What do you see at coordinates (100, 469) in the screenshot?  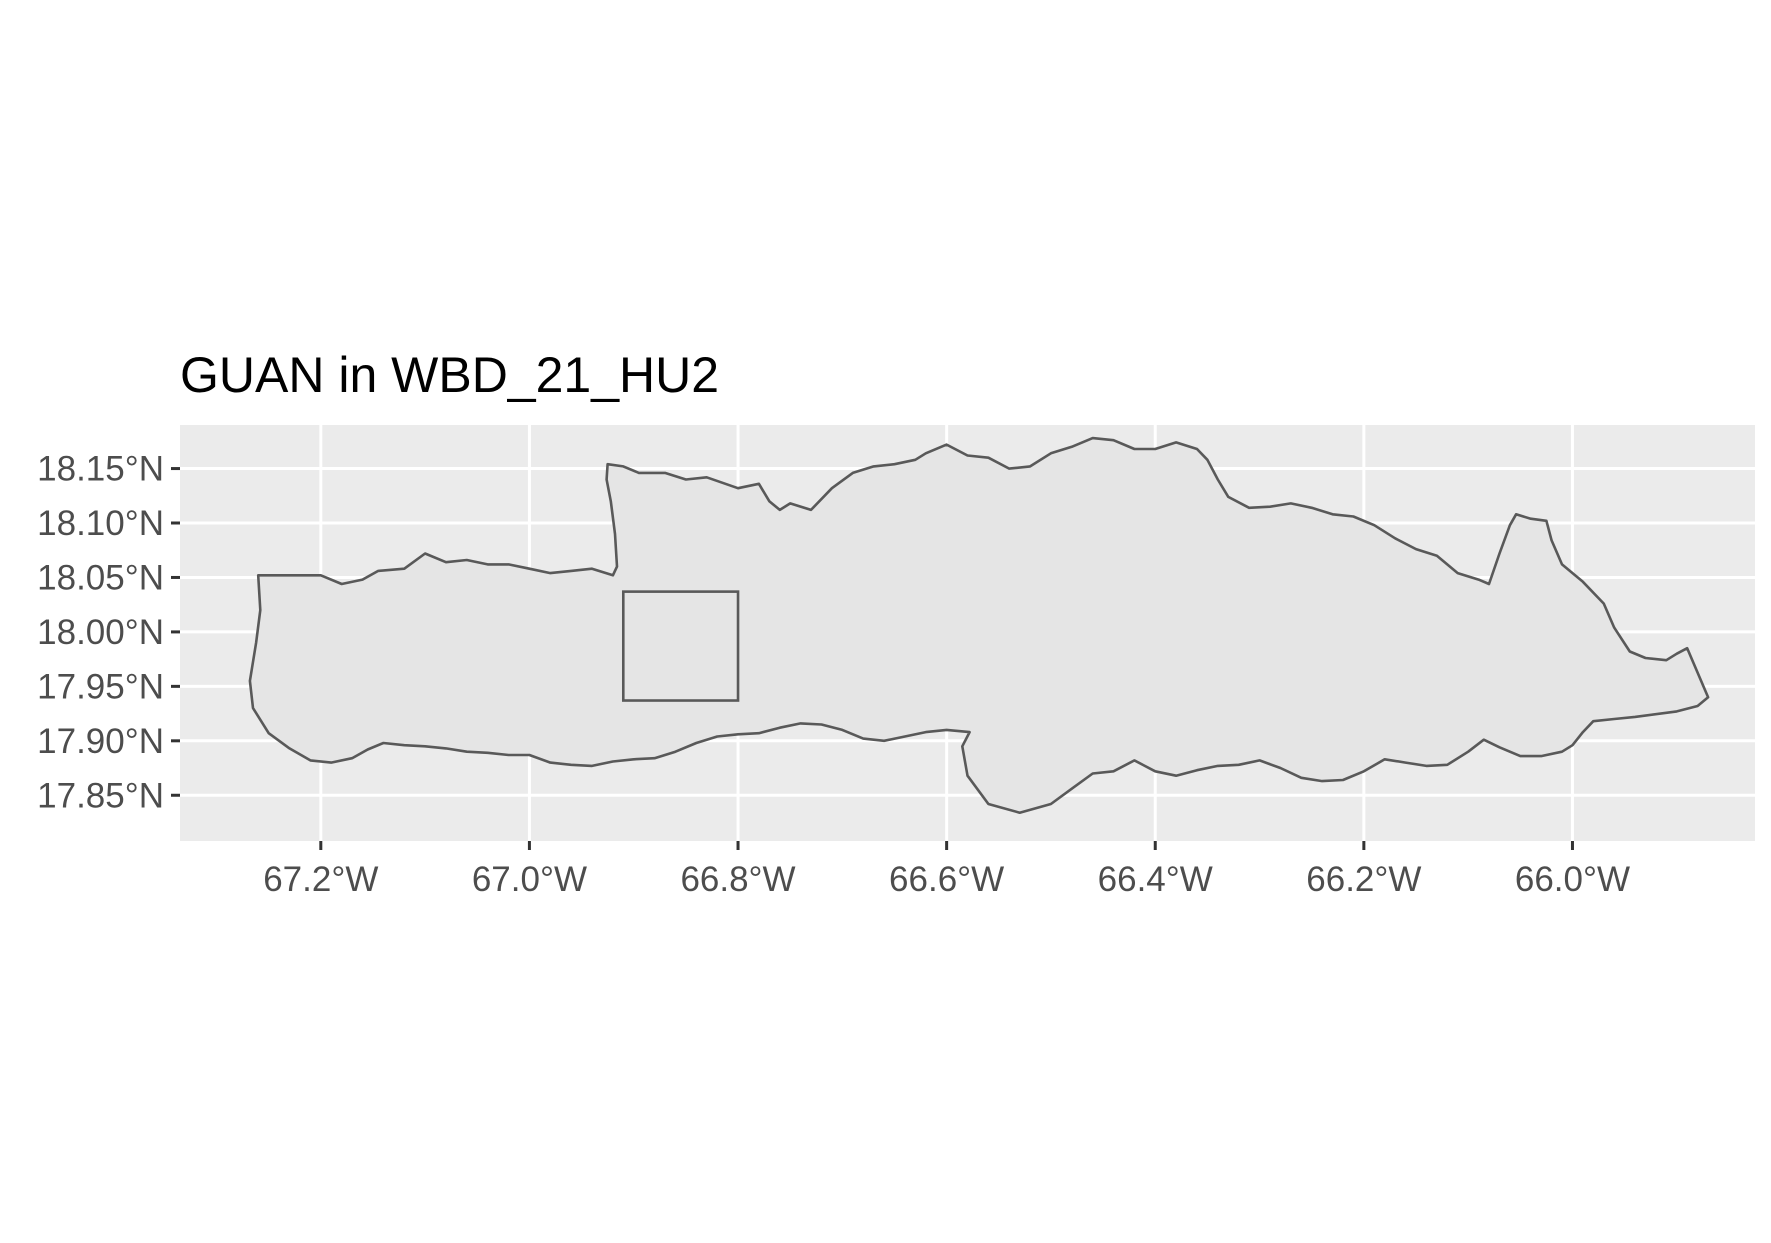 I see `y-tick-label: 18.15°N` at bounding box center [100, 469].